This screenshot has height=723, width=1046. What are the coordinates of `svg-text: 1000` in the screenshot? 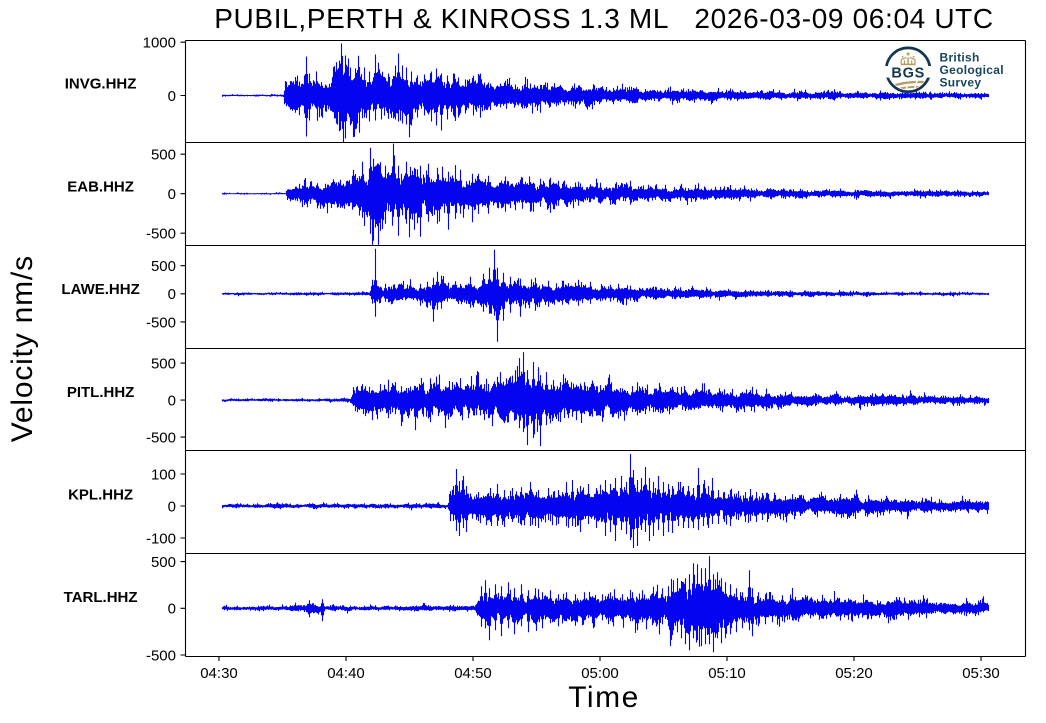 It's located at (159, 43).